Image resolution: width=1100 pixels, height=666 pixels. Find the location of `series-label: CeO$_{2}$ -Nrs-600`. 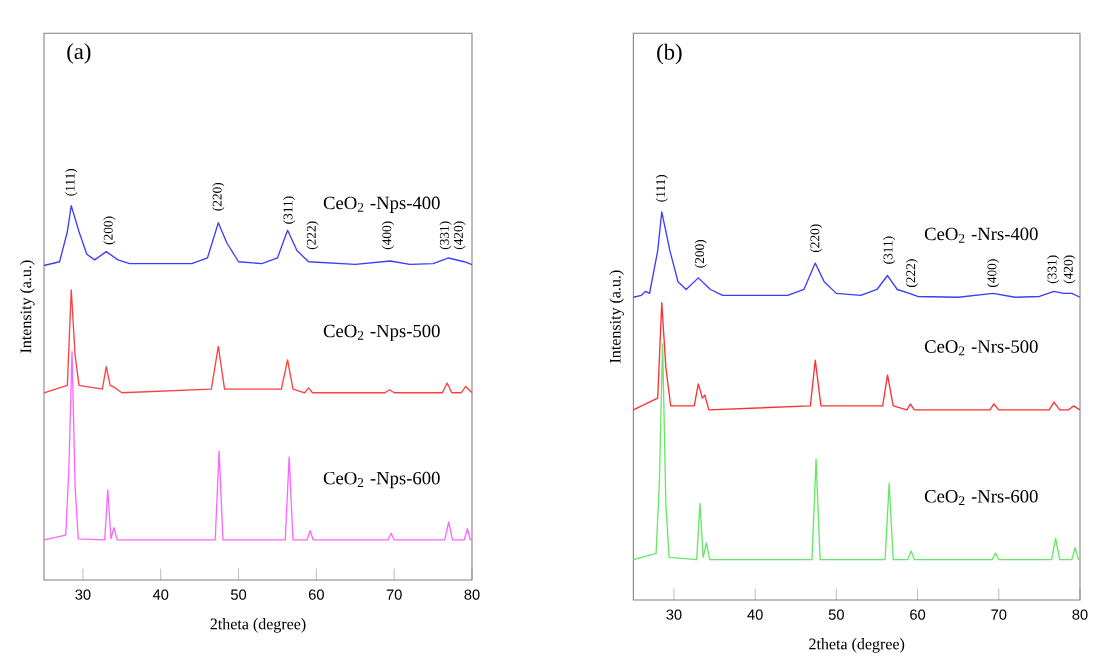

series-label: CeO$_{2}$ -Nrs-600 is located at coordinates (981, 497).